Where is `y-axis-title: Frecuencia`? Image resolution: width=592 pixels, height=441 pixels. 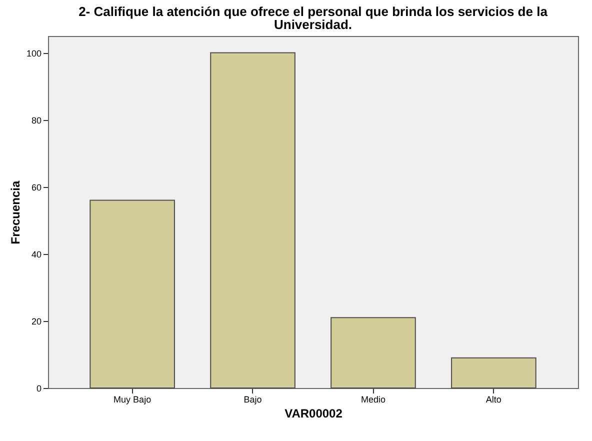 y-axis-title: Frecuencia is located at coordinates (15, 212).